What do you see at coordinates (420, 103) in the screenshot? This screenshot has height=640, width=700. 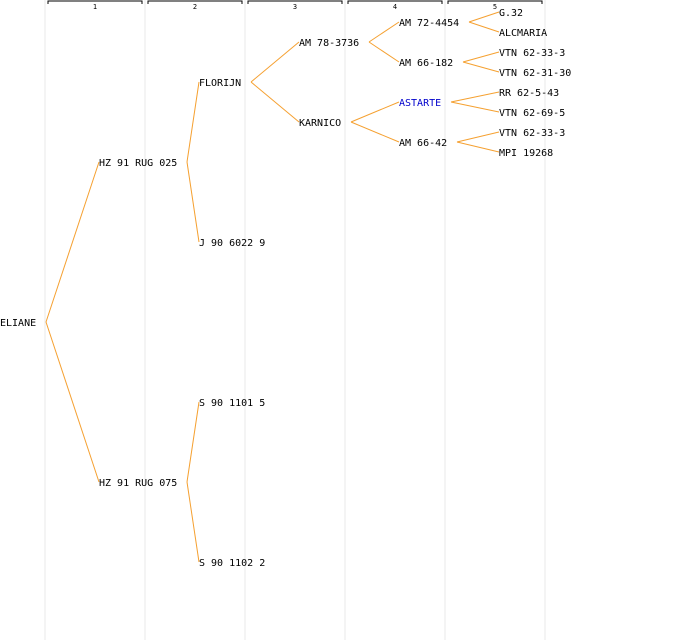 I see `pedigree-link-node: ASTARTE` at bounding box center [420, 103].